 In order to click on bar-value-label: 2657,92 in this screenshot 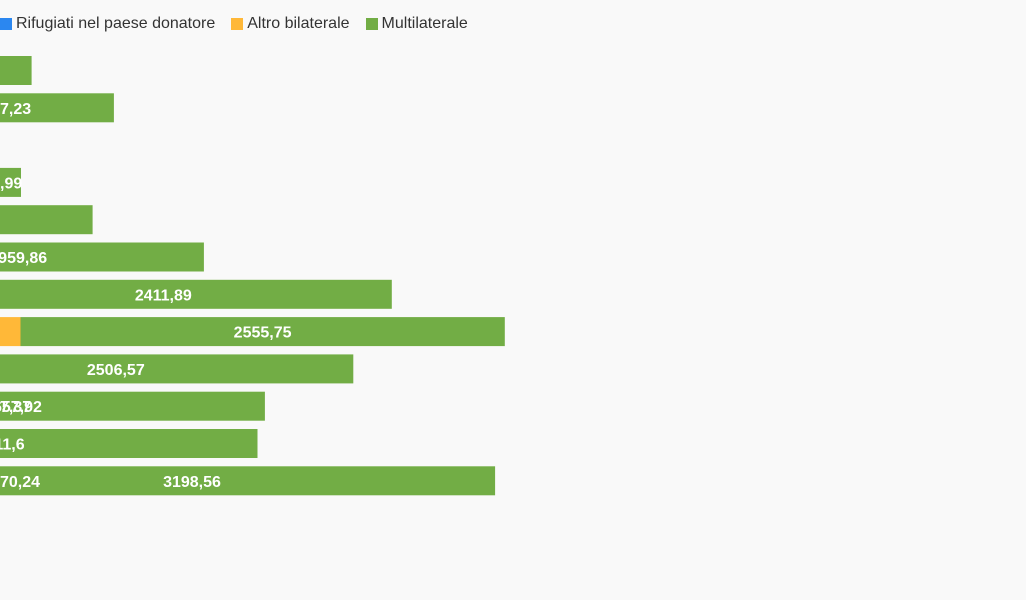, I will do `click(21, 407)`.